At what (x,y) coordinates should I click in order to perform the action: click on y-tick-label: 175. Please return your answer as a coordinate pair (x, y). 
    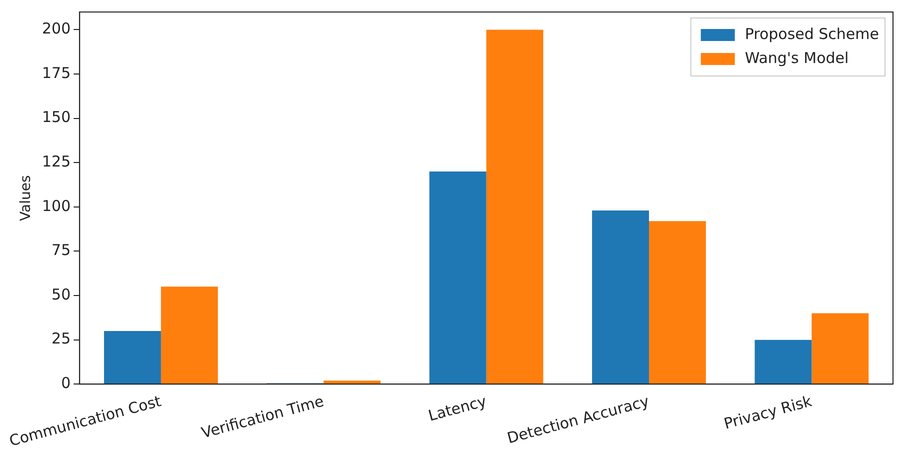
    Looking at the image, I should click on (56, 73).